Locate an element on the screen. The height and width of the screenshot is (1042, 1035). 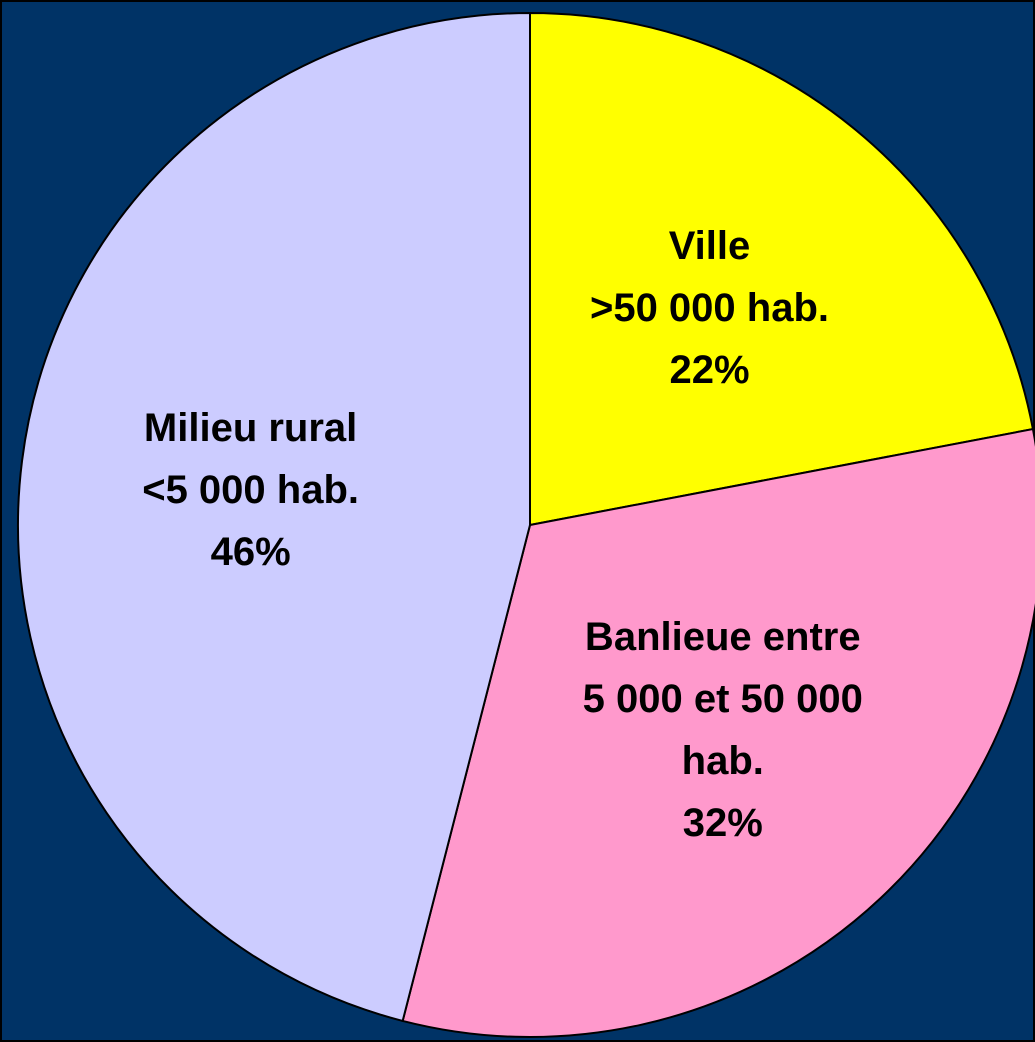
value-label: 32% is located at coordinates (722, 823).